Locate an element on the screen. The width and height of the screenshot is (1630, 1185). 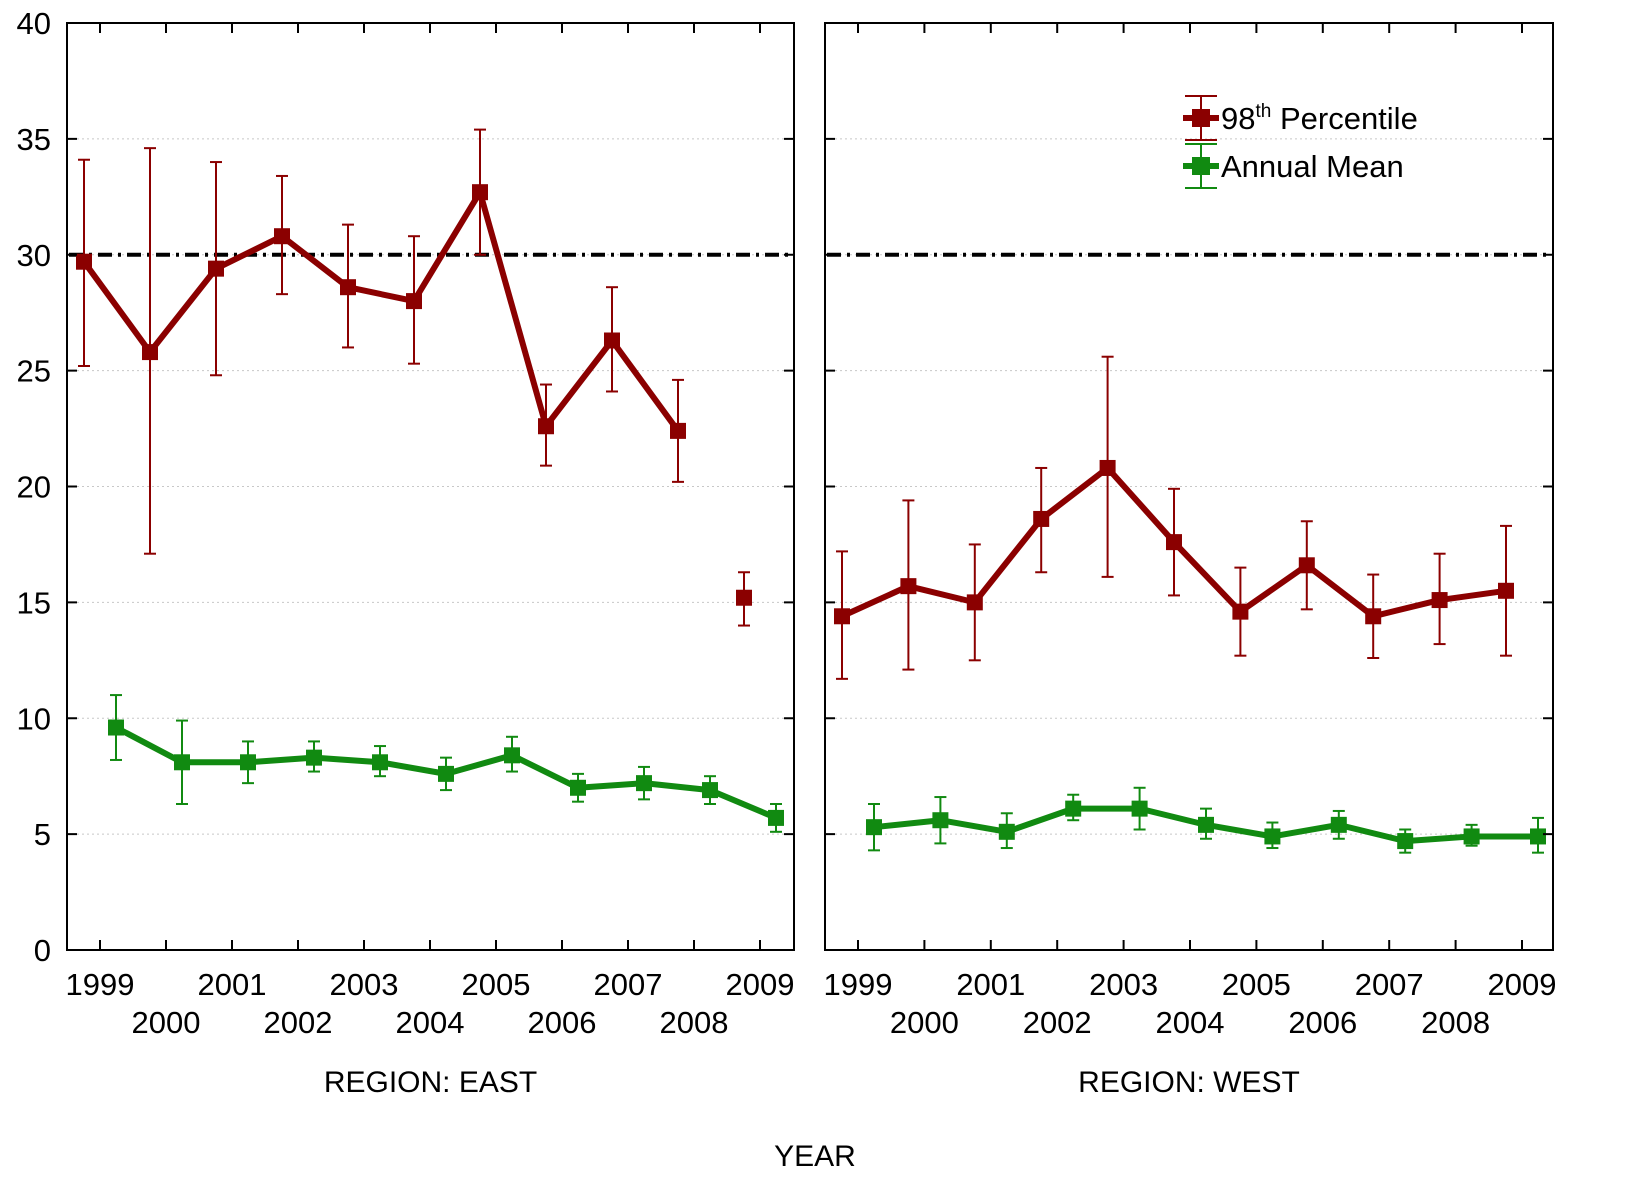
y-tick-label: 10 is located at coordinates (34, 718).